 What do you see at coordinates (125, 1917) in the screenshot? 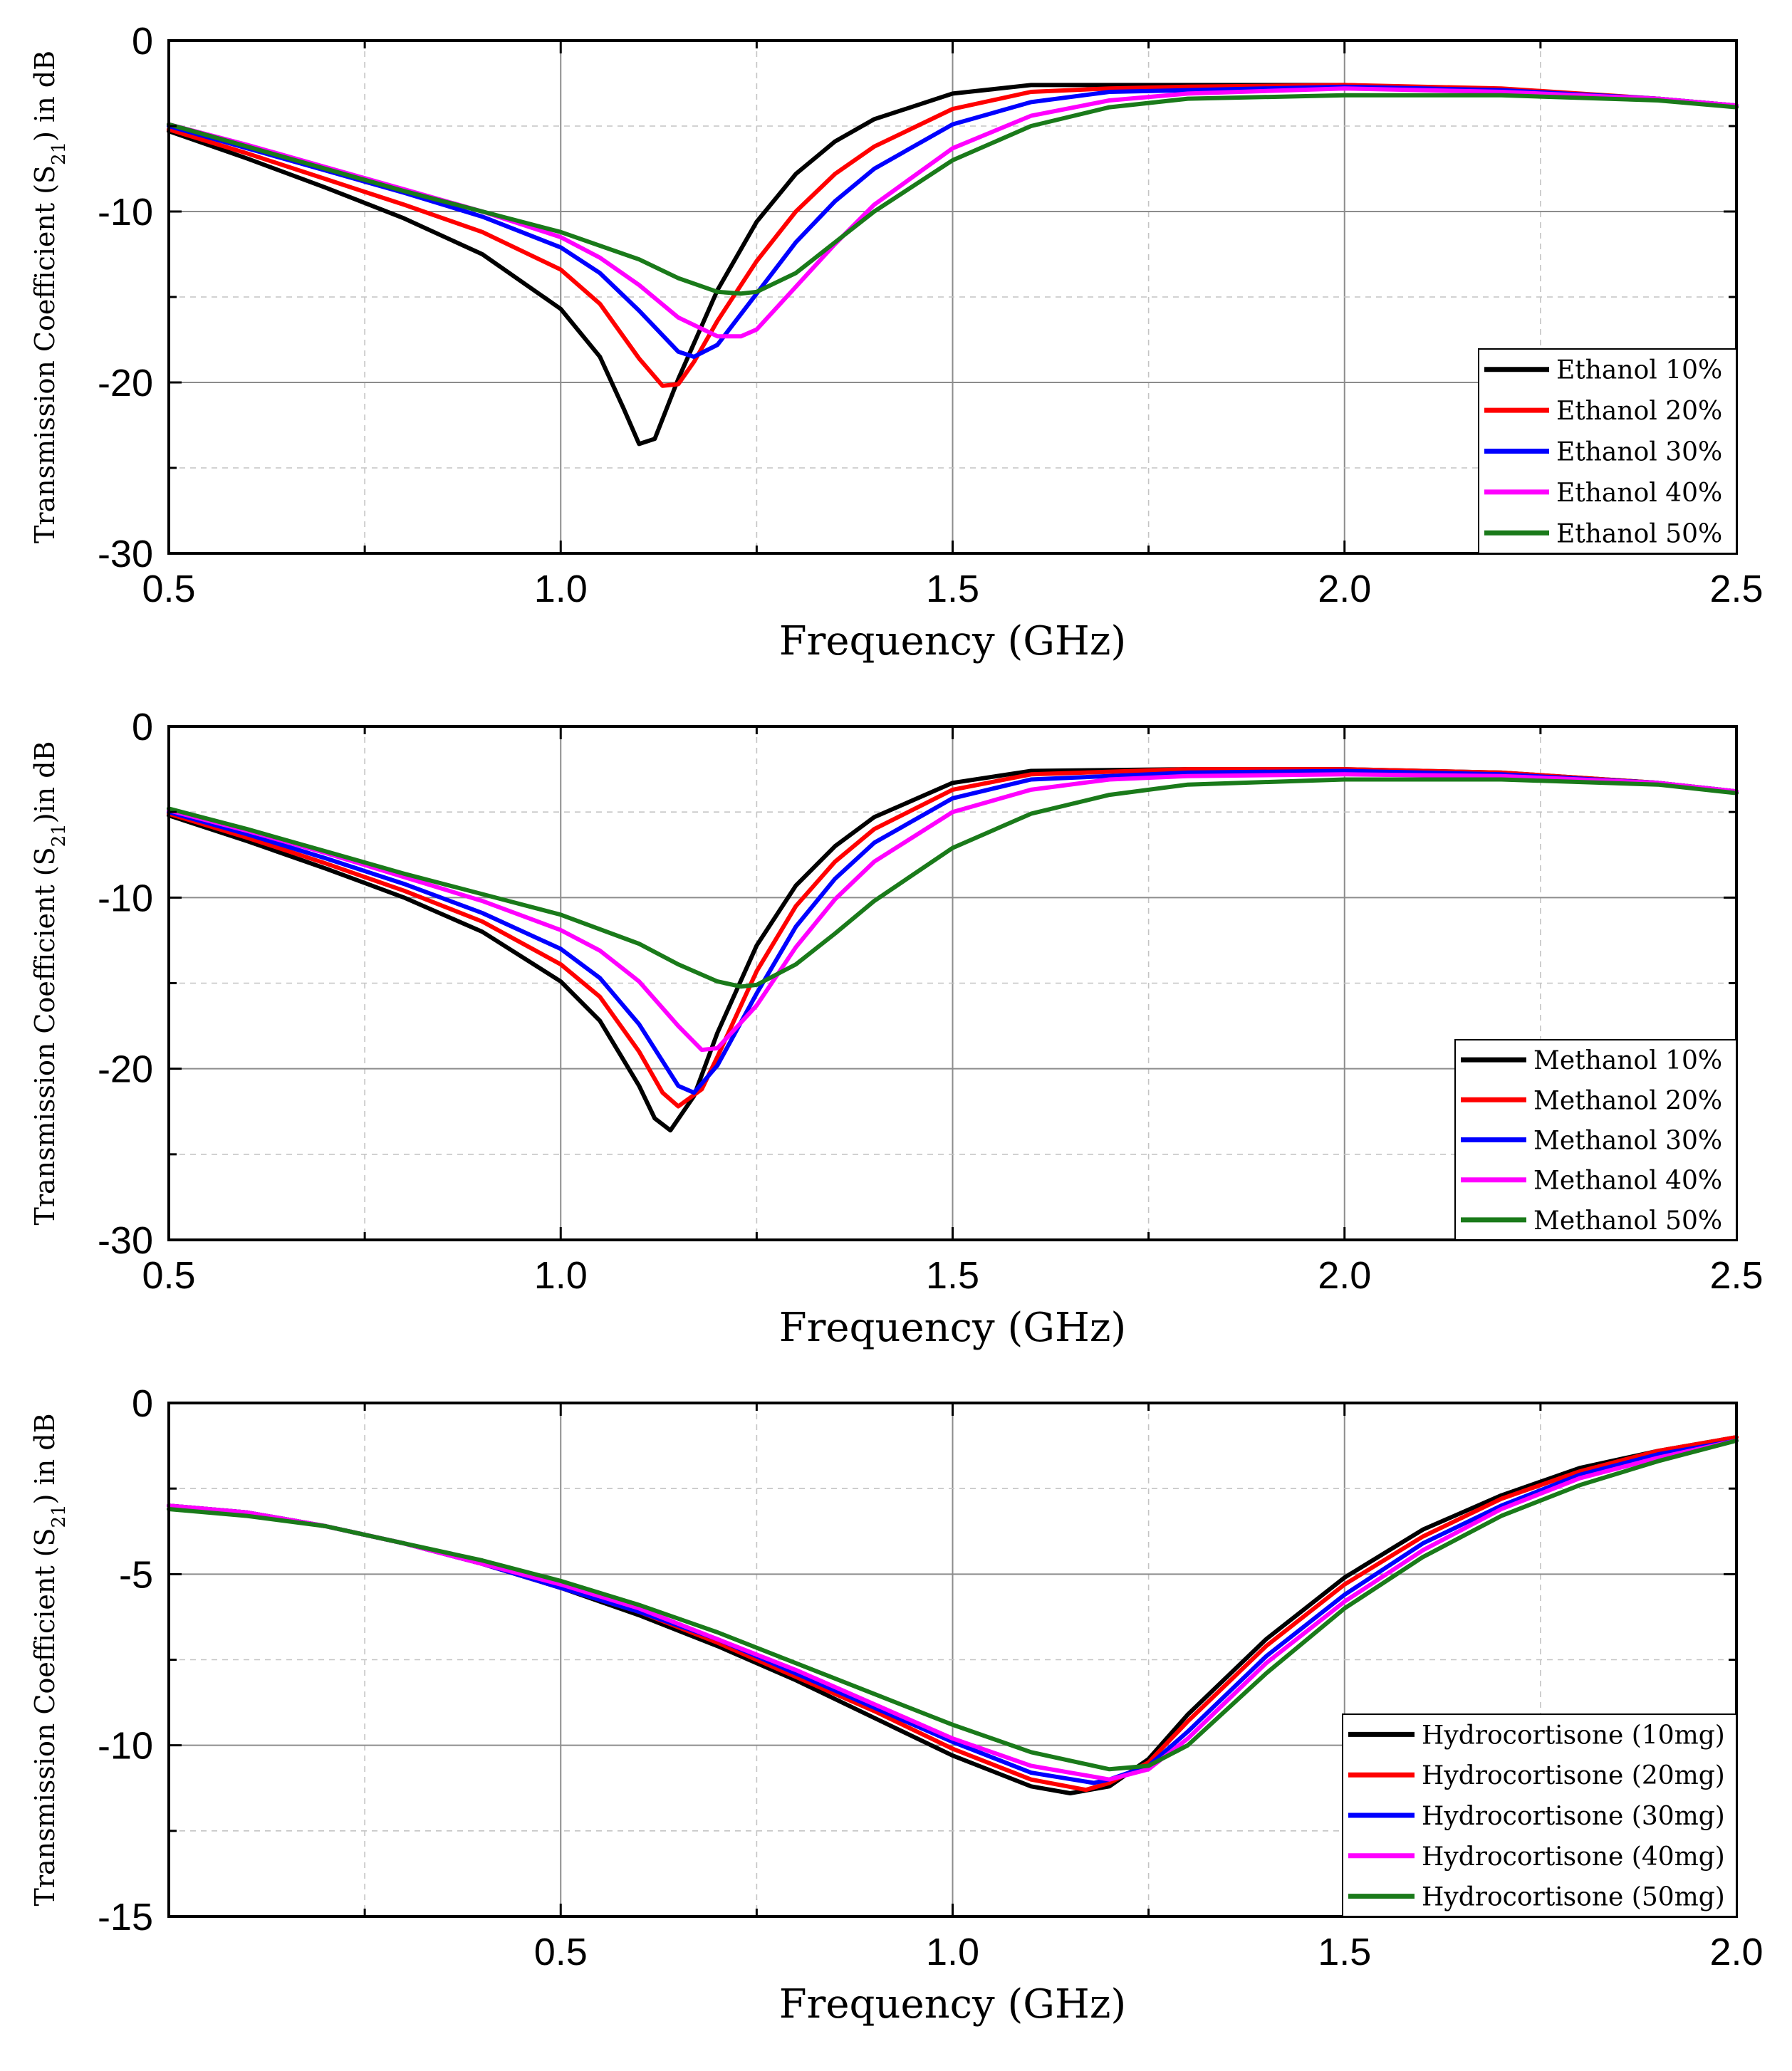
I see `y-tick-label: -15` at bounding box center [125, 1917].